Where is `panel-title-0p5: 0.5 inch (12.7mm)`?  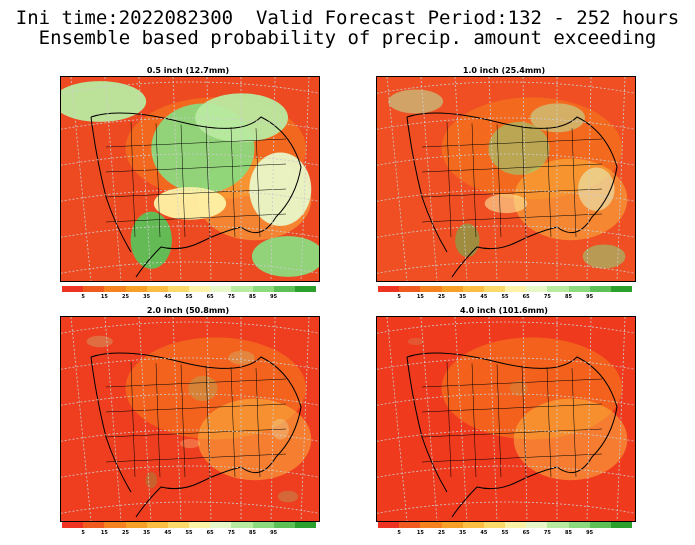
panel-title-0p5: 0.5 inch (12.7mm) is located at coordinates (188, 70).